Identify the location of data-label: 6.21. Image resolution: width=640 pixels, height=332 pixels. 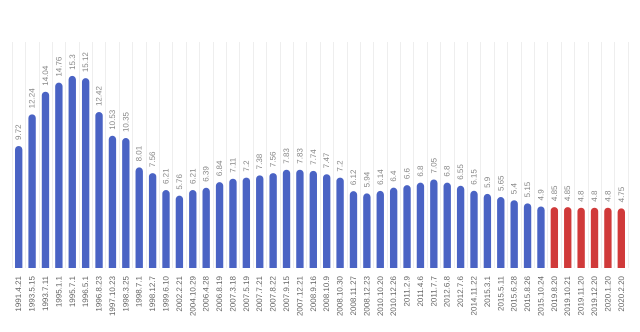
(166, 176).